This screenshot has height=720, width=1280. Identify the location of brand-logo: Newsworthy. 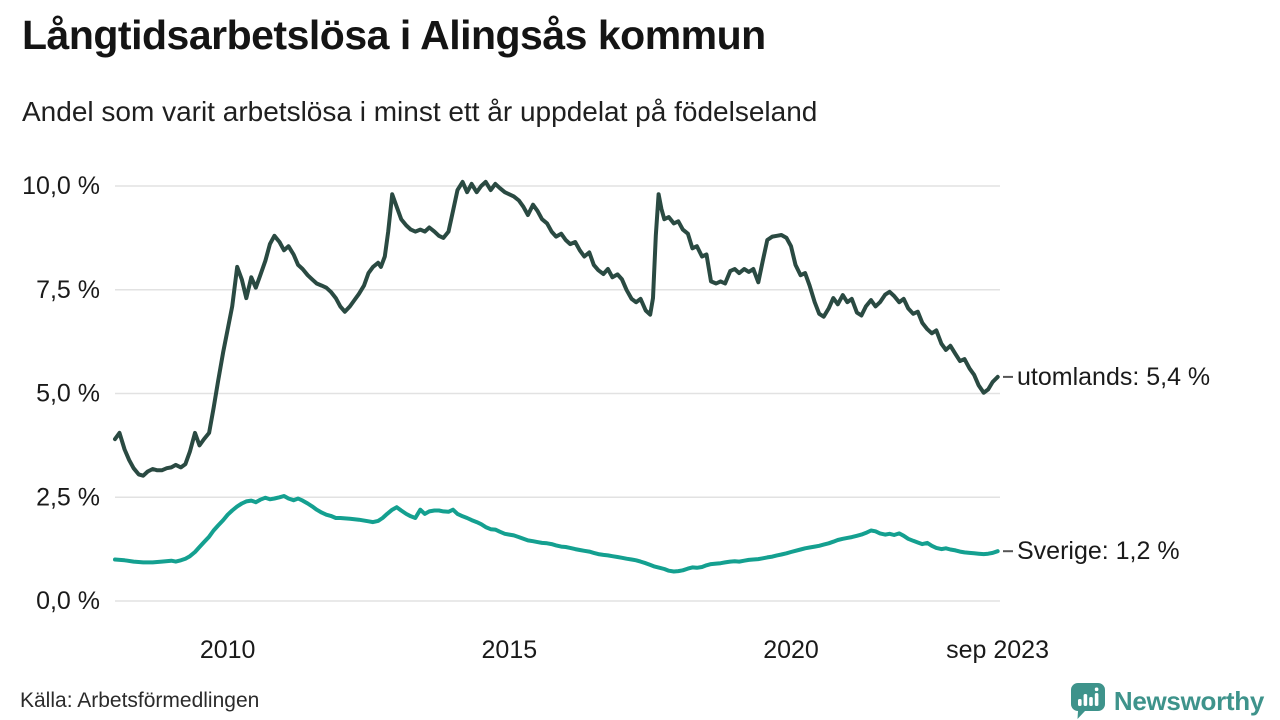
(1167, 701).